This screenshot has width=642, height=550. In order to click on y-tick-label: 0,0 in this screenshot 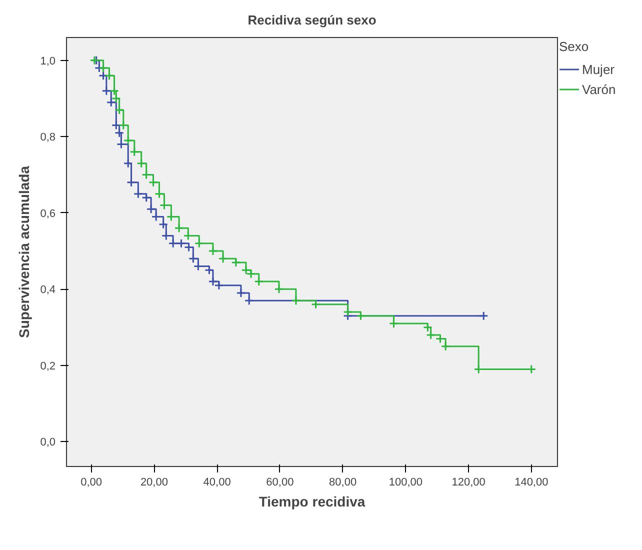, I will do `click(48, 442)`.